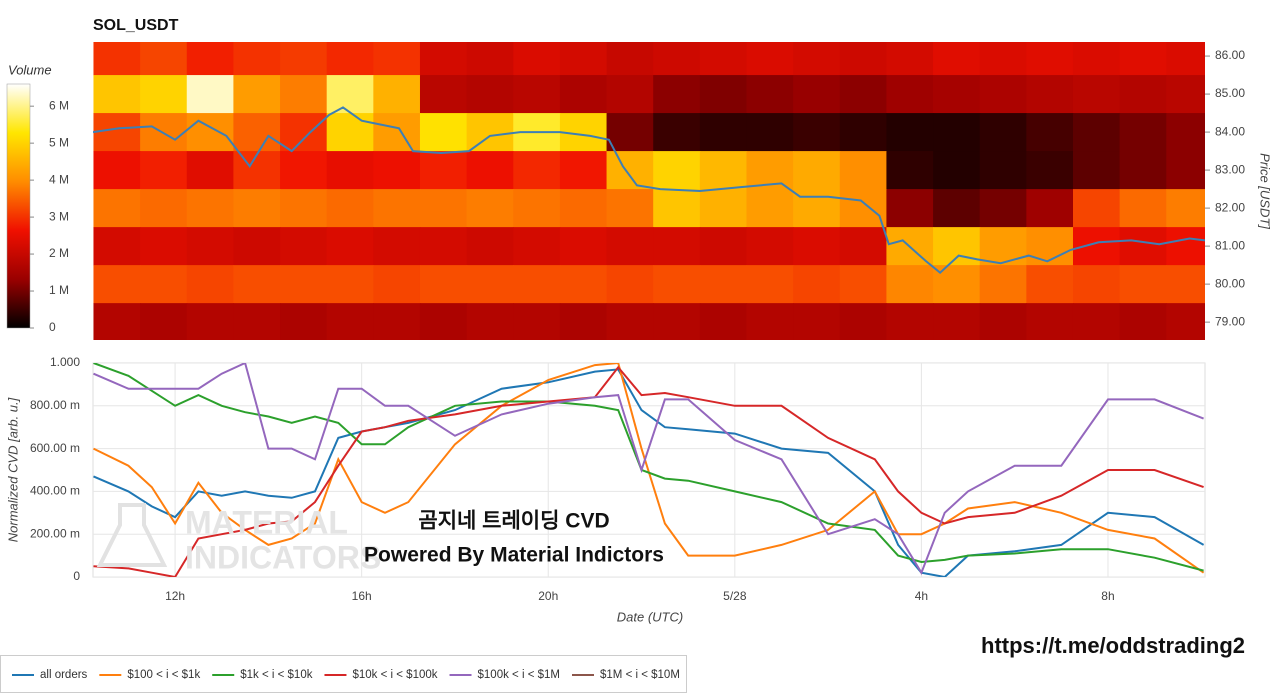 This screenshot has height=693, width=1280. I want to click on y-tick-label: 82.00, so click(1230, 207).